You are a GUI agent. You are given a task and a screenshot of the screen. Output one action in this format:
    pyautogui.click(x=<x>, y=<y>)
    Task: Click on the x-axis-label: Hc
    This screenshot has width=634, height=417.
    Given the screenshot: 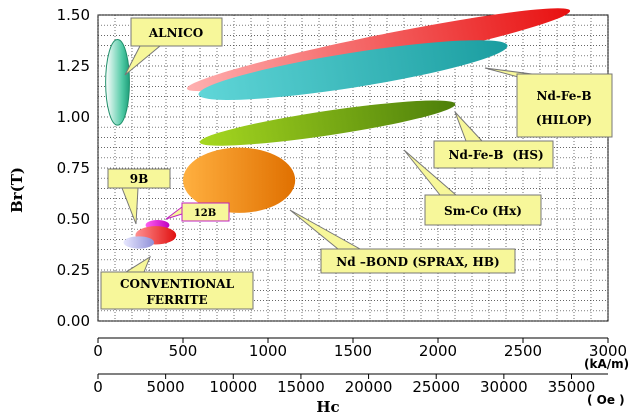 What is the action you would take?
    pyautogui.click(x=327, y=407)
    